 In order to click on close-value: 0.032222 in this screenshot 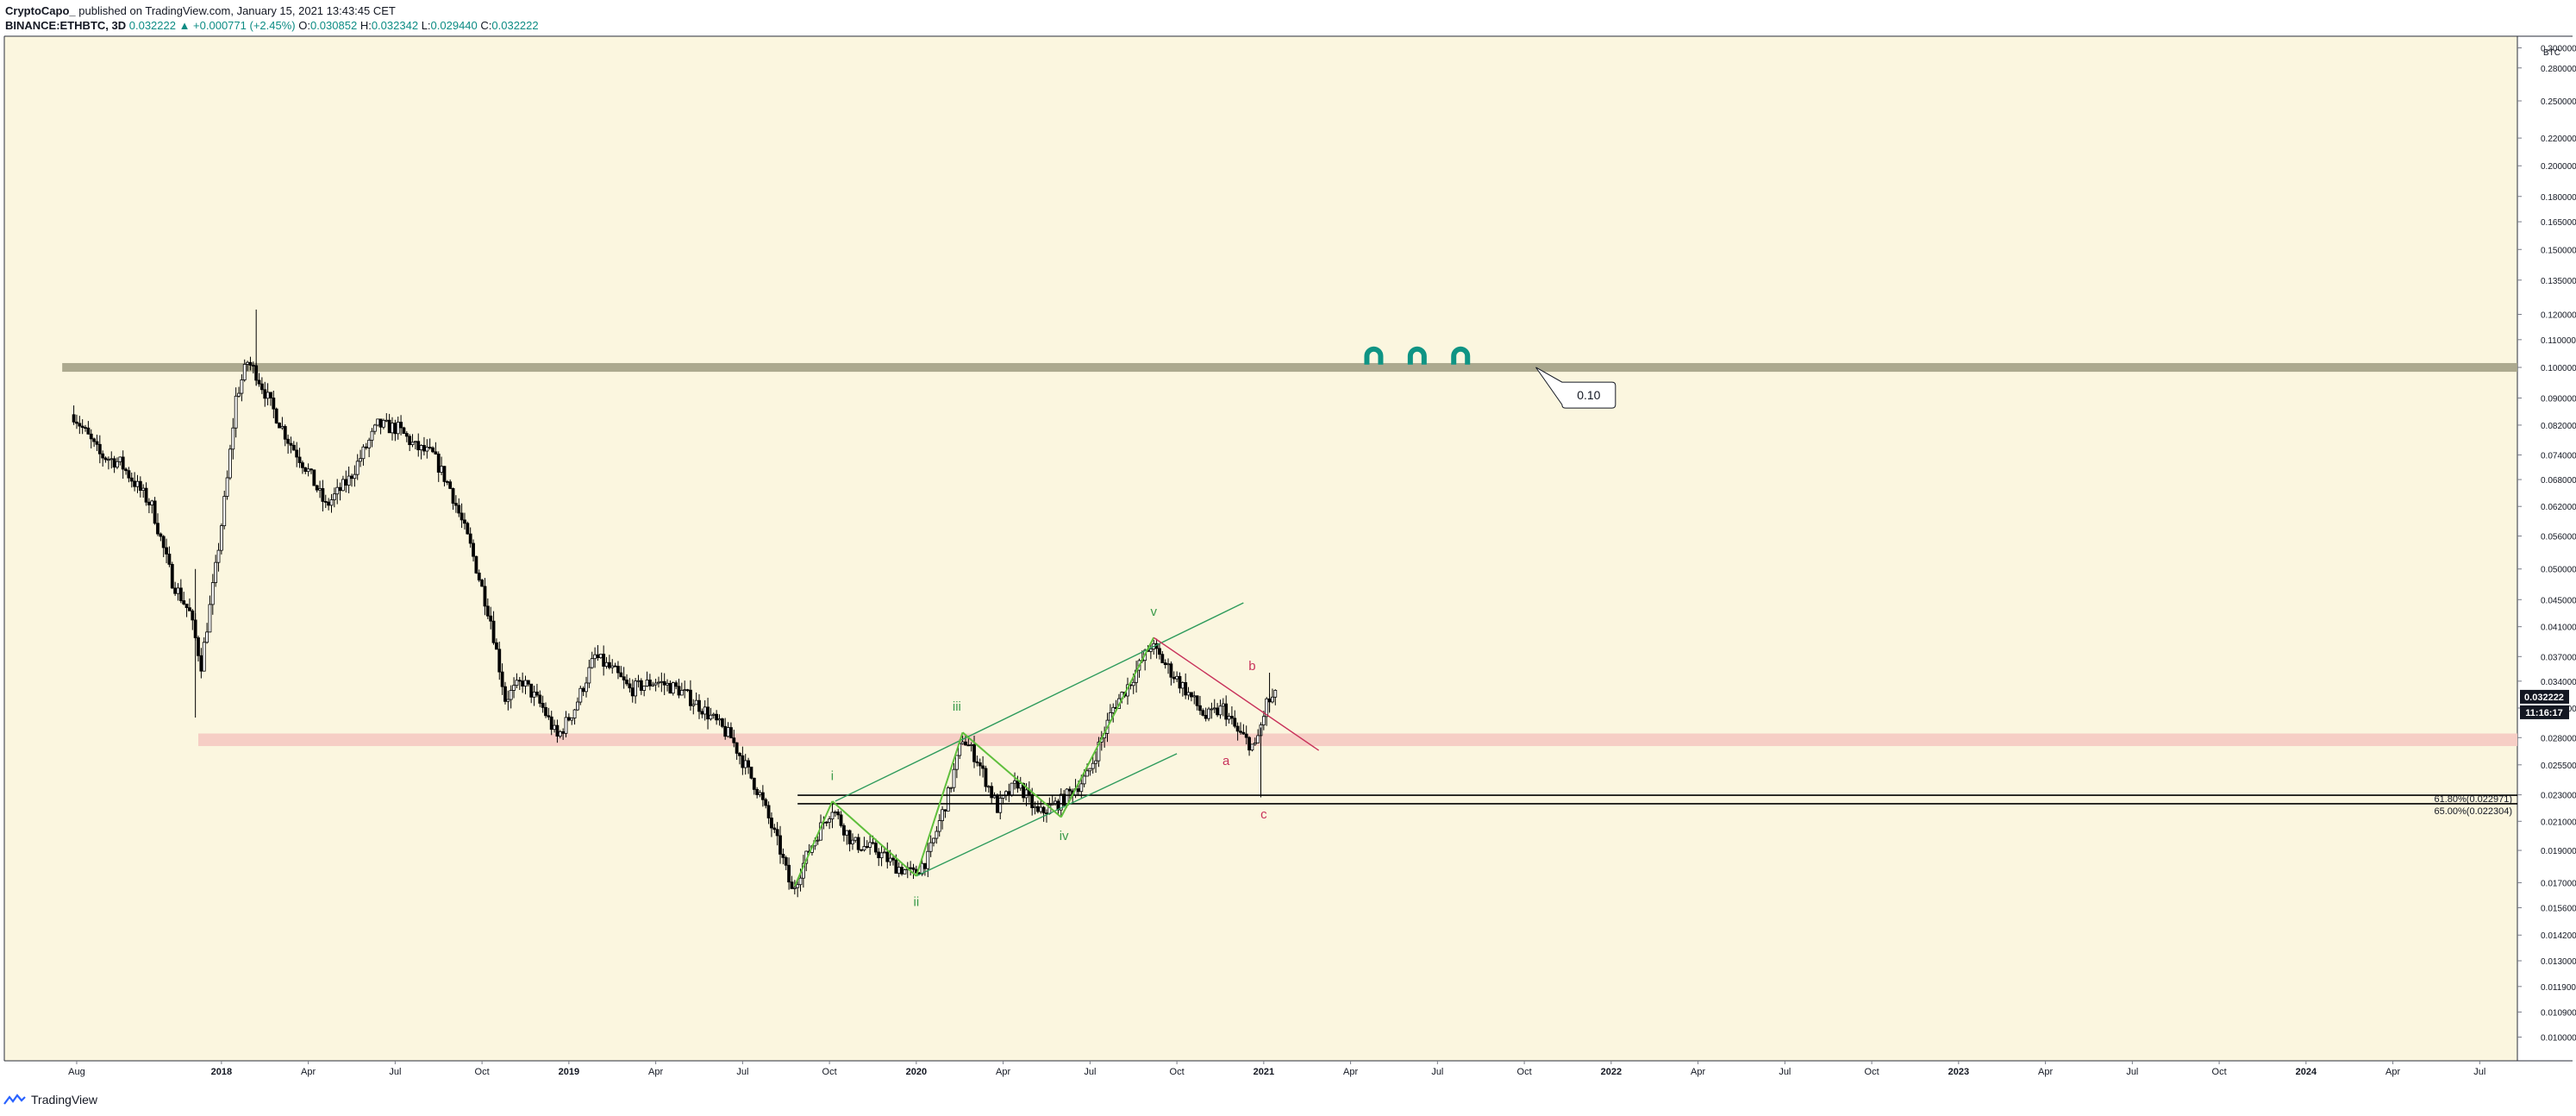, I will do `click(515, 25)`.